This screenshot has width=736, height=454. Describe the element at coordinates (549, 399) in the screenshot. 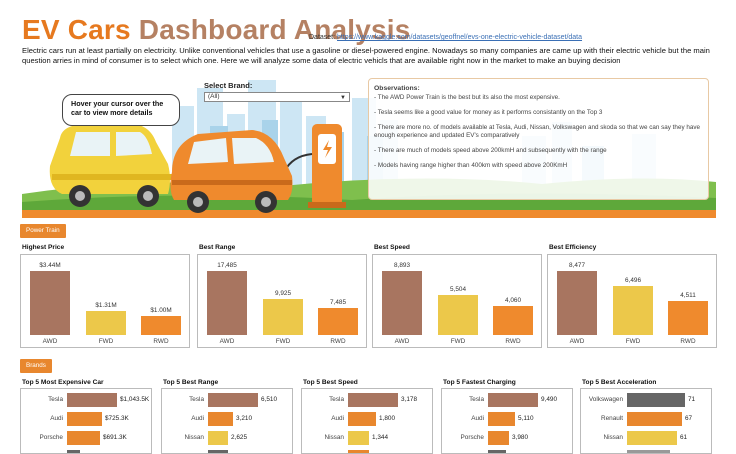

I see `bar-value-label: 9,490` at that location.